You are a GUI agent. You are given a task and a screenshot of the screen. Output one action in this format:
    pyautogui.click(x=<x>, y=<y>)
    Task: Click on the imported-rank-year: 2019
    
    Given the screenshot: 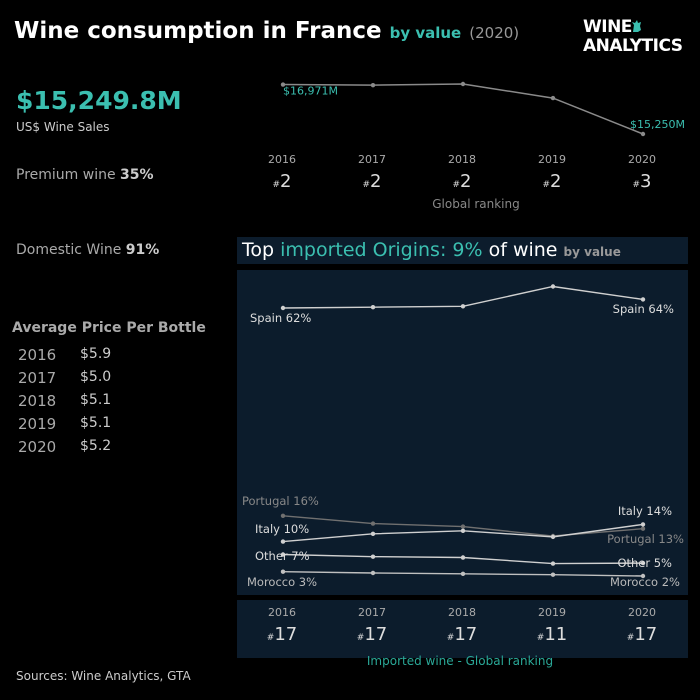 What is the action you would take?
    pyautogui.click(x=552, y=612)
    